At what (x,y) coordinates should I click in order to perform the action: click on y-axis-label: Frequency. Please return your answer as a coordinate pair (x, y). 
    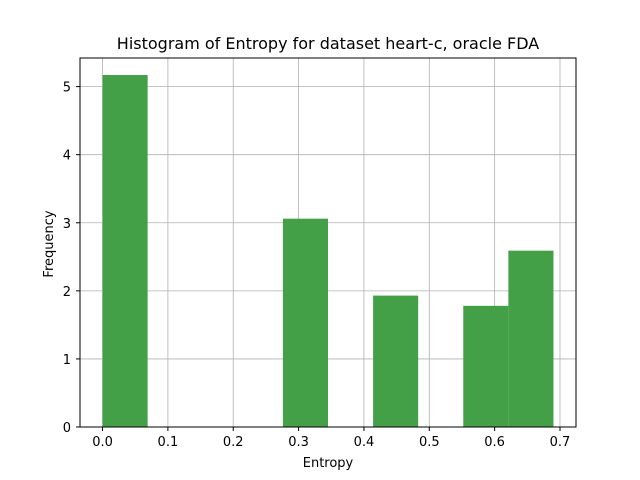
    Looking at the image, I should click on (49, 243).